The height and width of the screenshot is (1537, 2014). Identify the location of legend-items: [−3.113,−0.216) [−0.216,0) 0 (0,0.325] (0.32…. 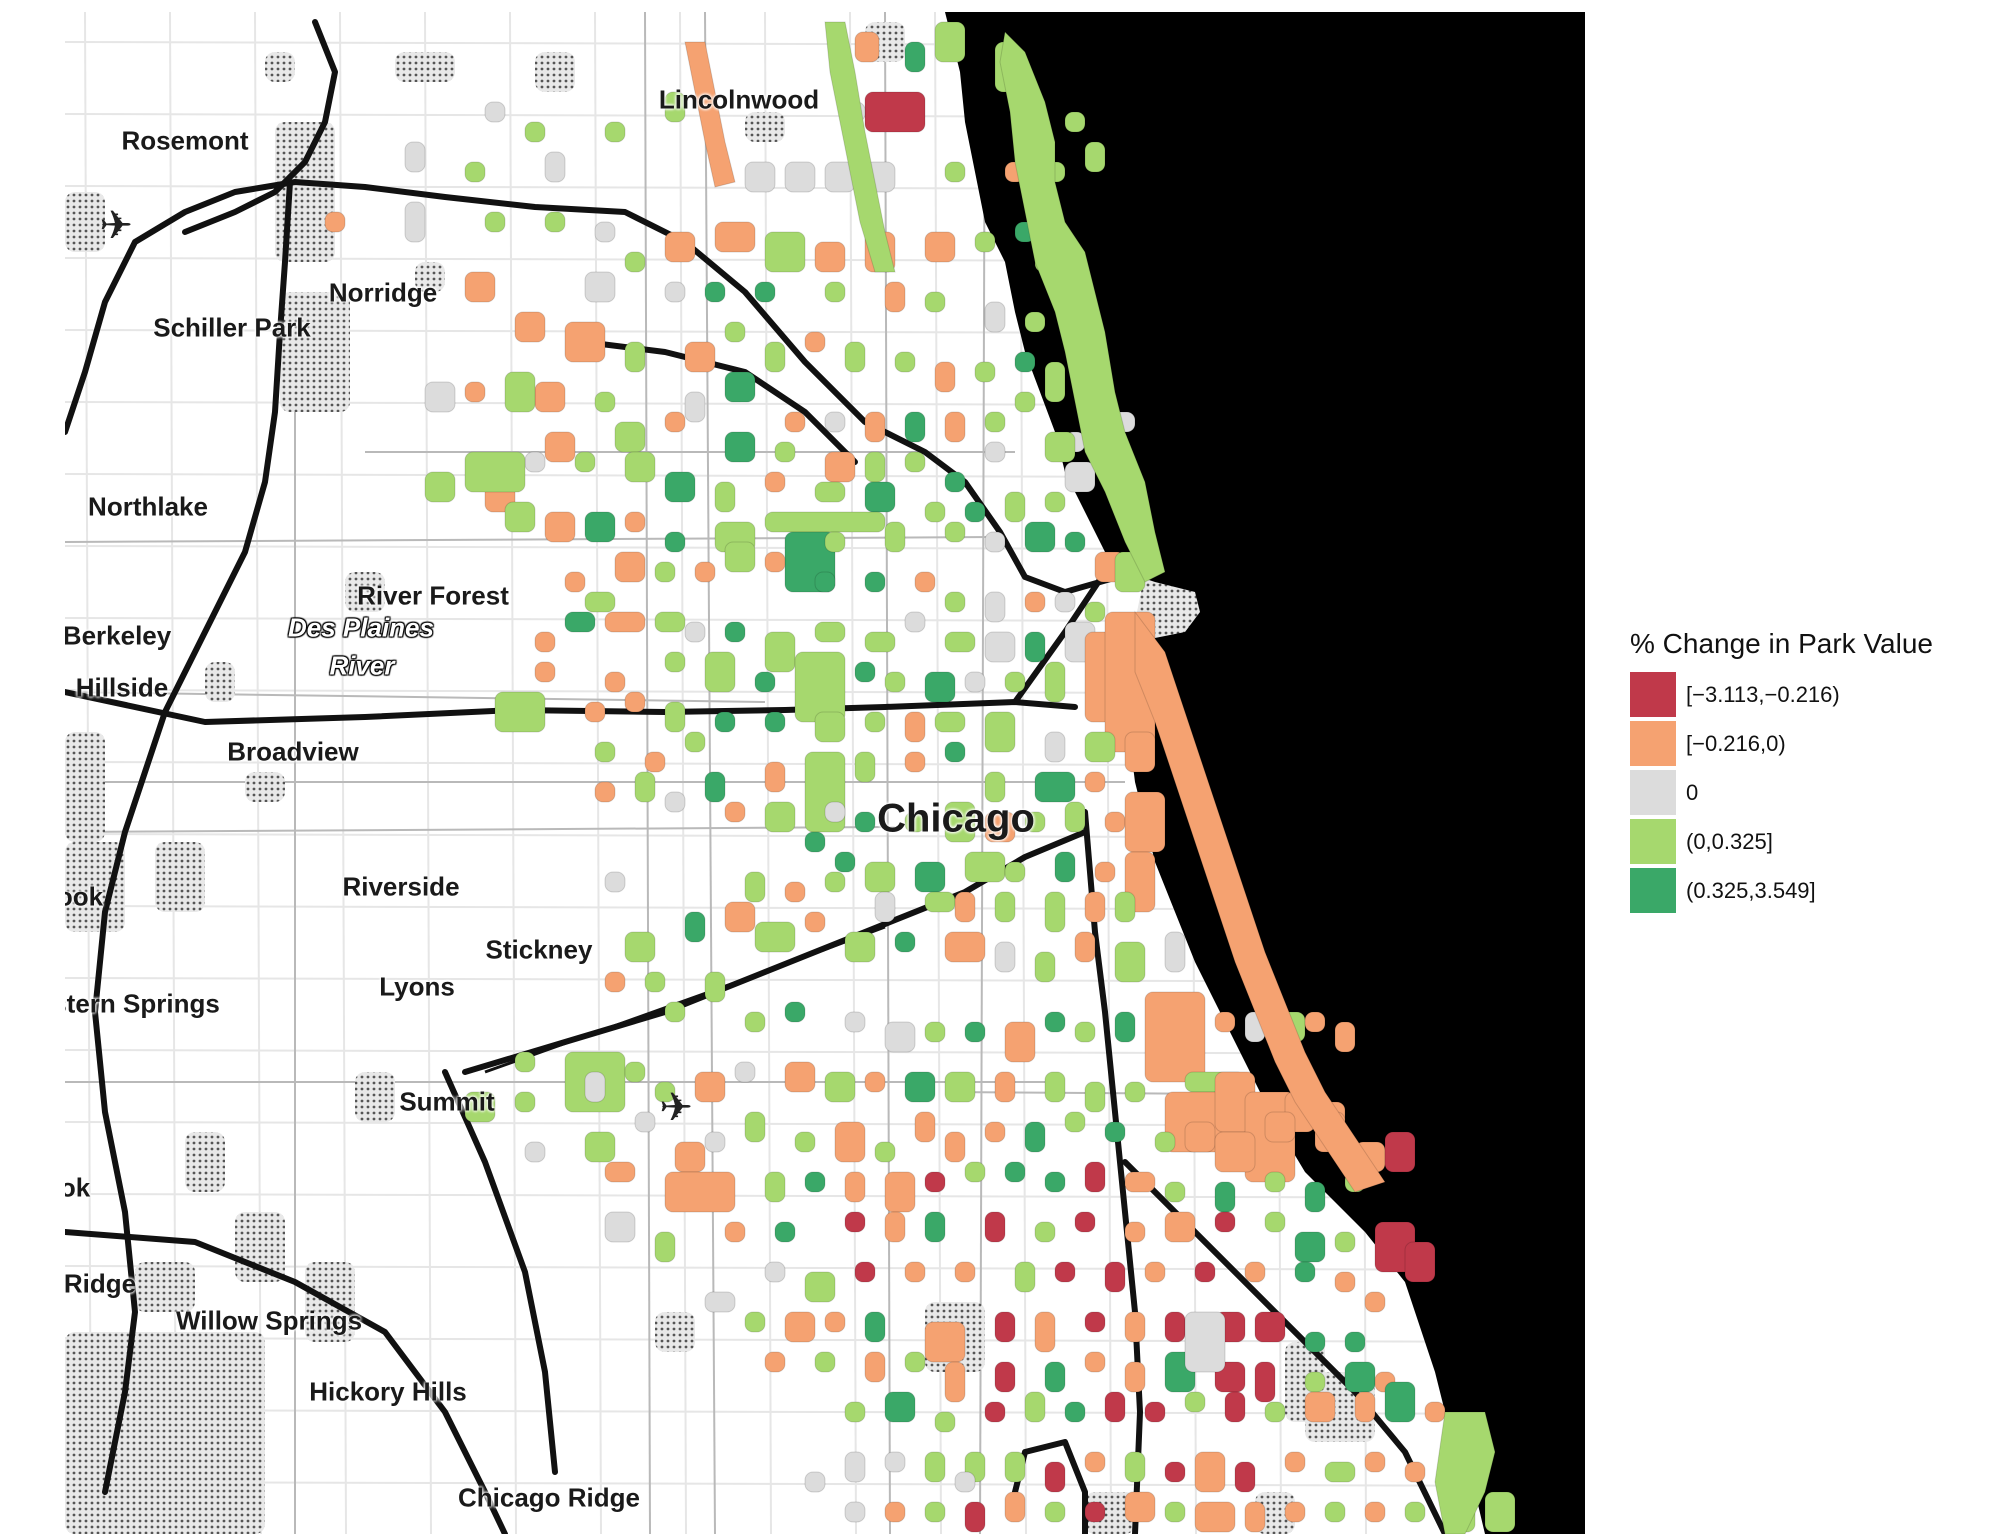
(1781, 792).